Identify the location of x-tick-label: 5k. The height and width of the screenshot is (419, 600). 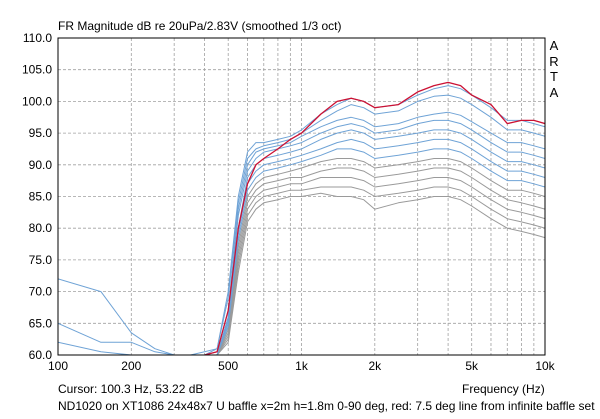
(472, 366).